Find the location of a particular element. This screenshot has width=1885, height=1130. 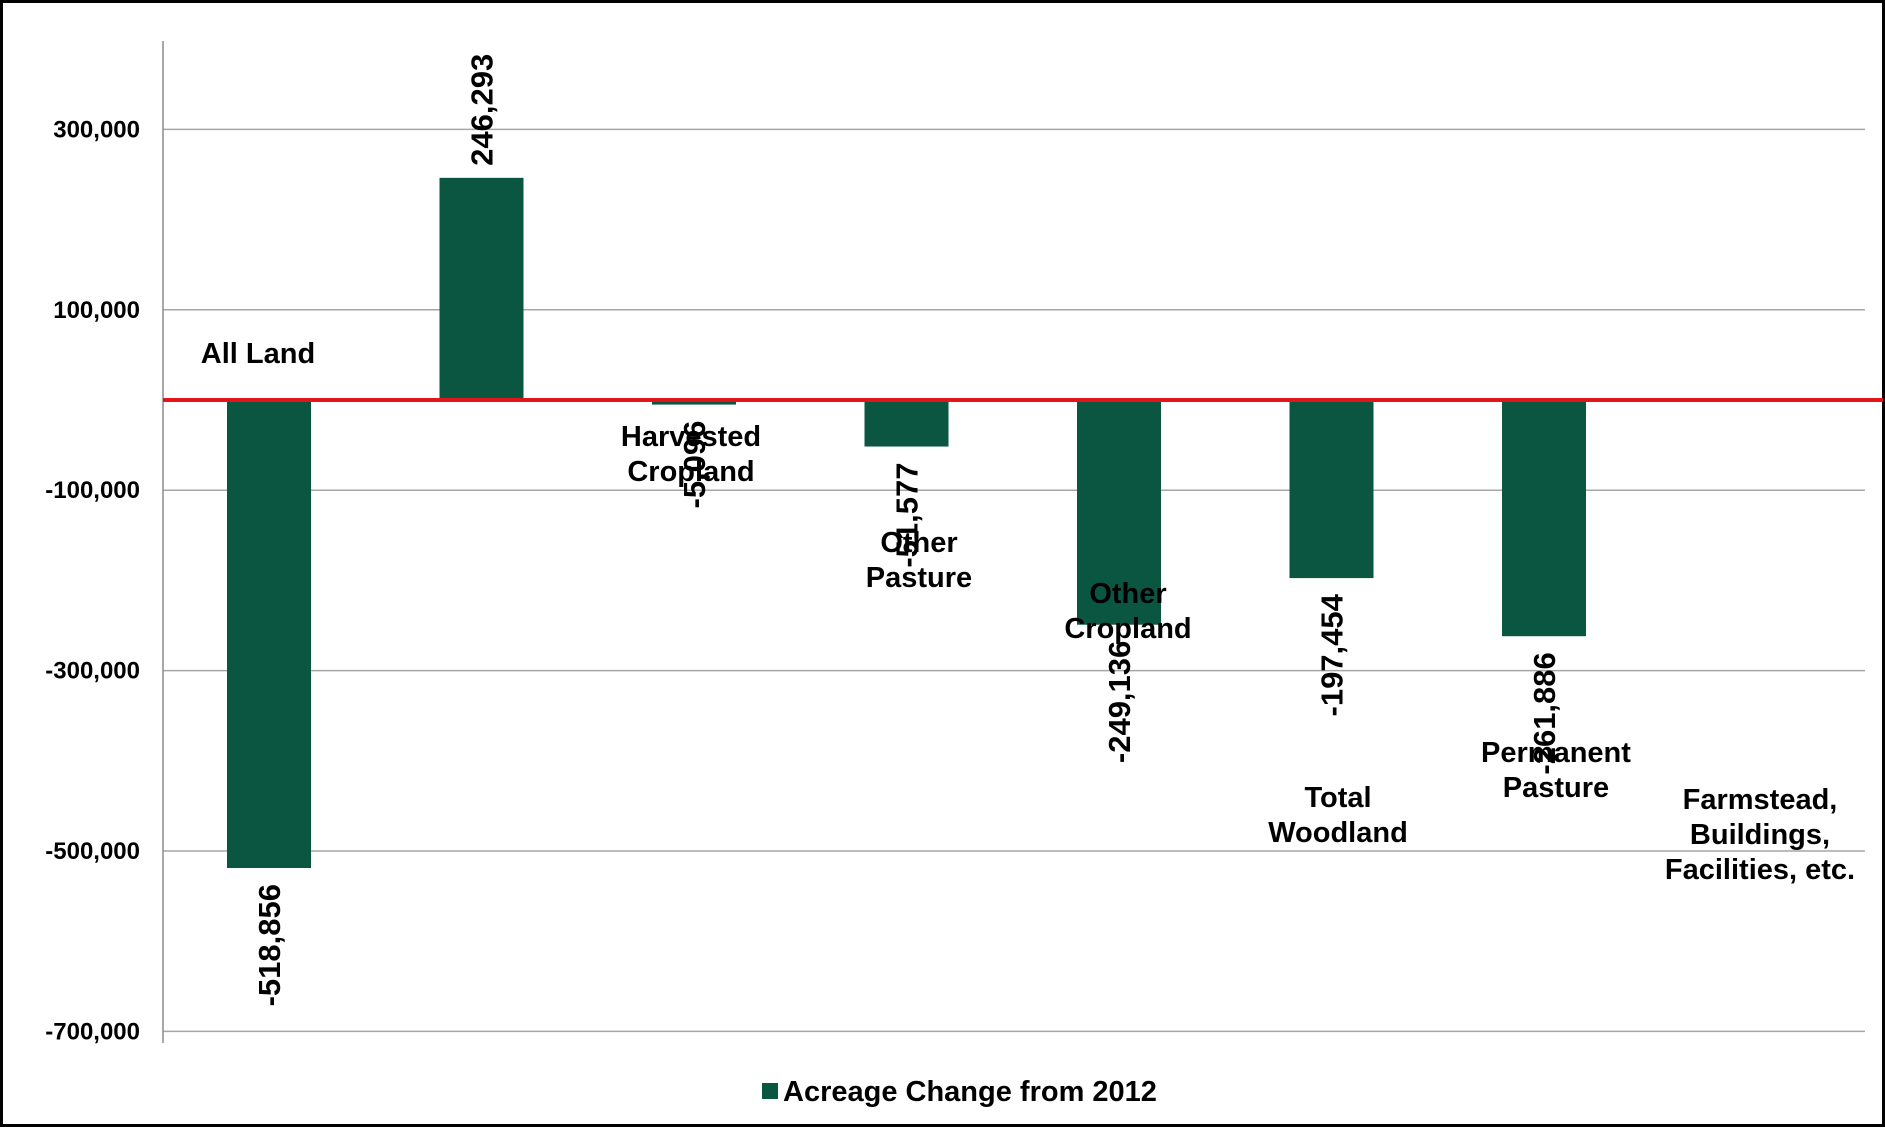

category-label: All Land is located at coordinates (258, 354).